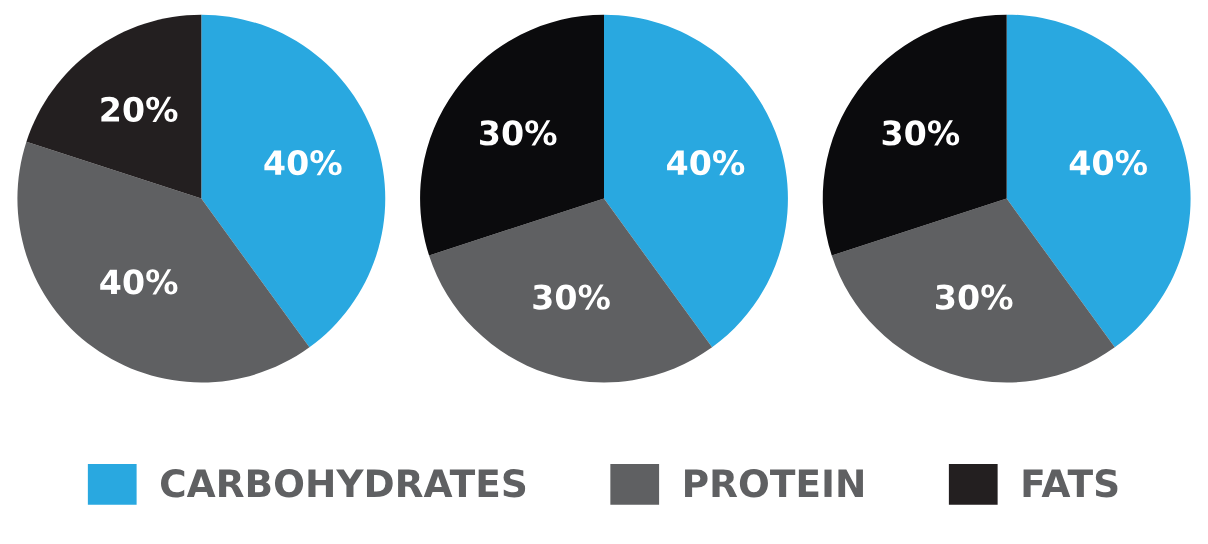  I want to click on legend-label: CARBOHYDRATES, so click(343, 483).